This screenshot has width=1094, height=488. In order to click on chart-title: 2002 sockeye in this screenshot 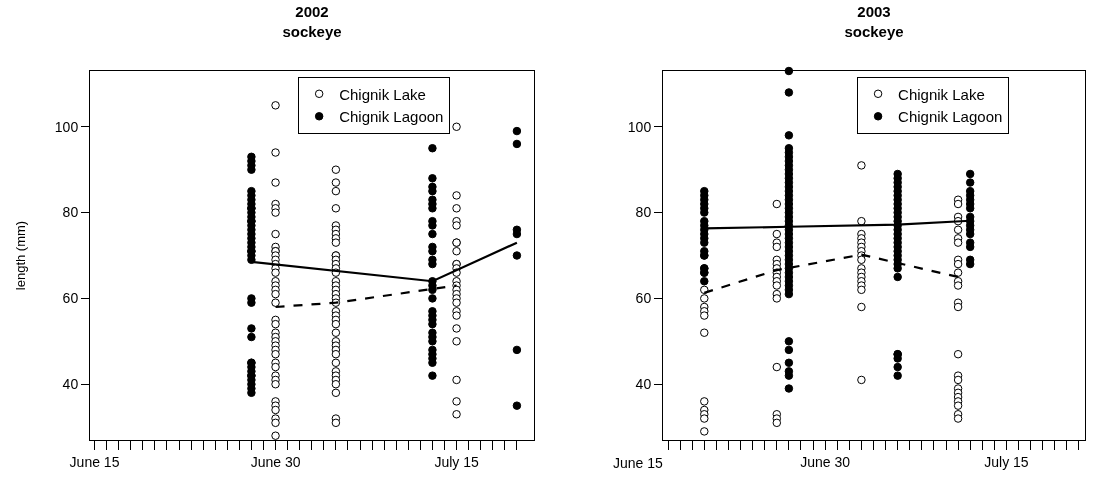, I will do `click(312, 21)`.